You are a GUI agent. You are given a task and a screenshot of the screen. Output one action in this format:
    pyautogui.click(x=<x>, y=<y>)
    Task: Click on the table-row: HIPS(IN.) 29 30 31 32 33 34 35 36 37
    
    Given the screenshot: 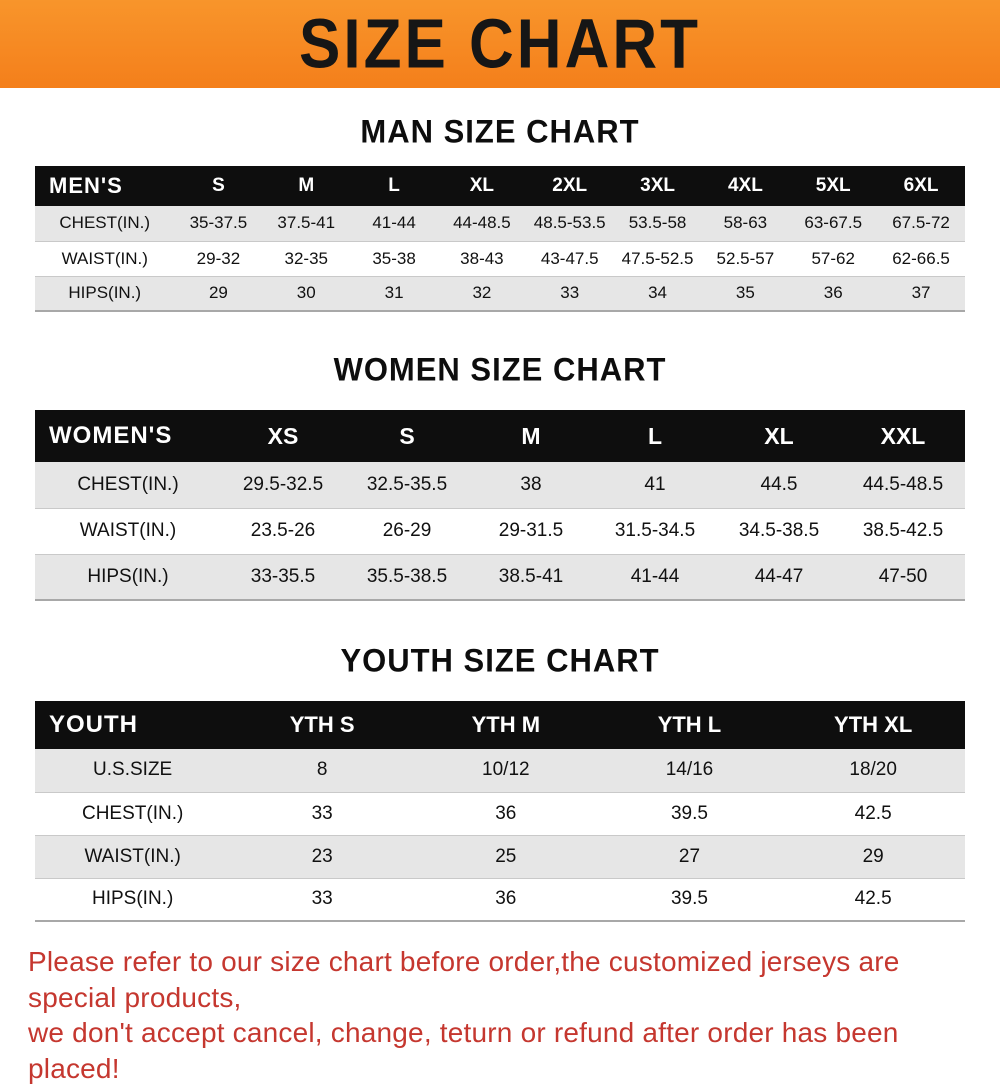 What is the action you would take?
    pyautogui.click(x=500, y=293)
    